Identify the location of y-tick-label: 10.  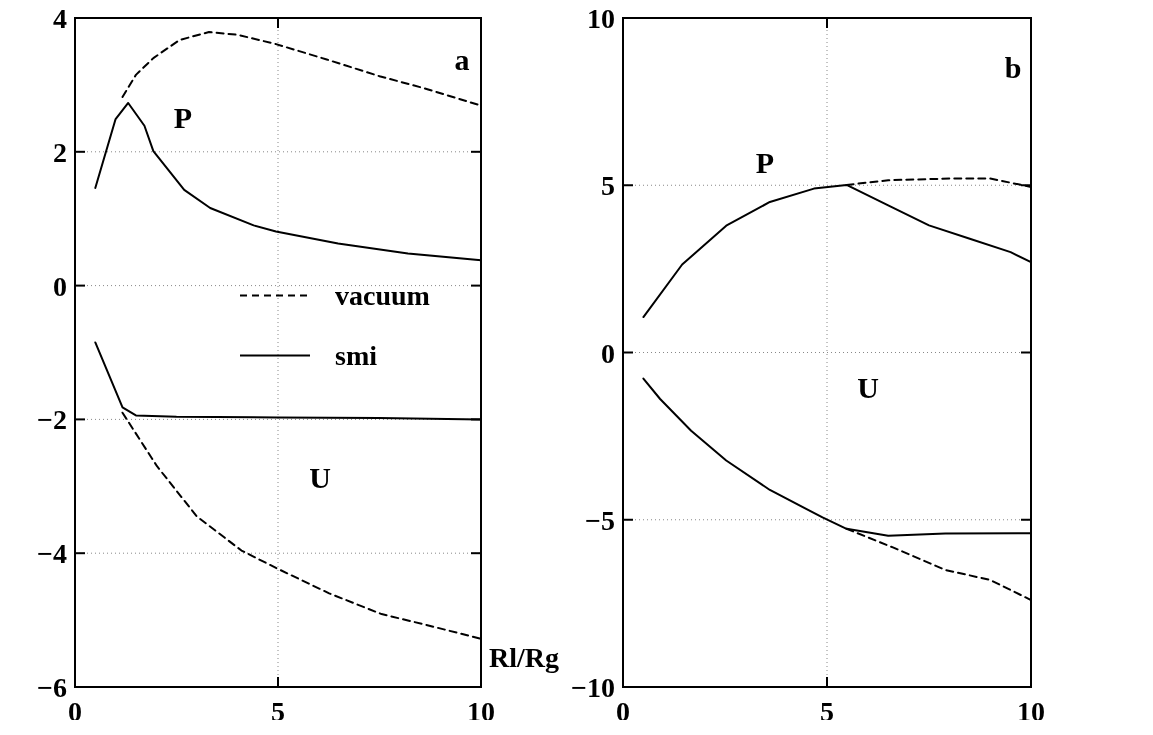
(601, 18).